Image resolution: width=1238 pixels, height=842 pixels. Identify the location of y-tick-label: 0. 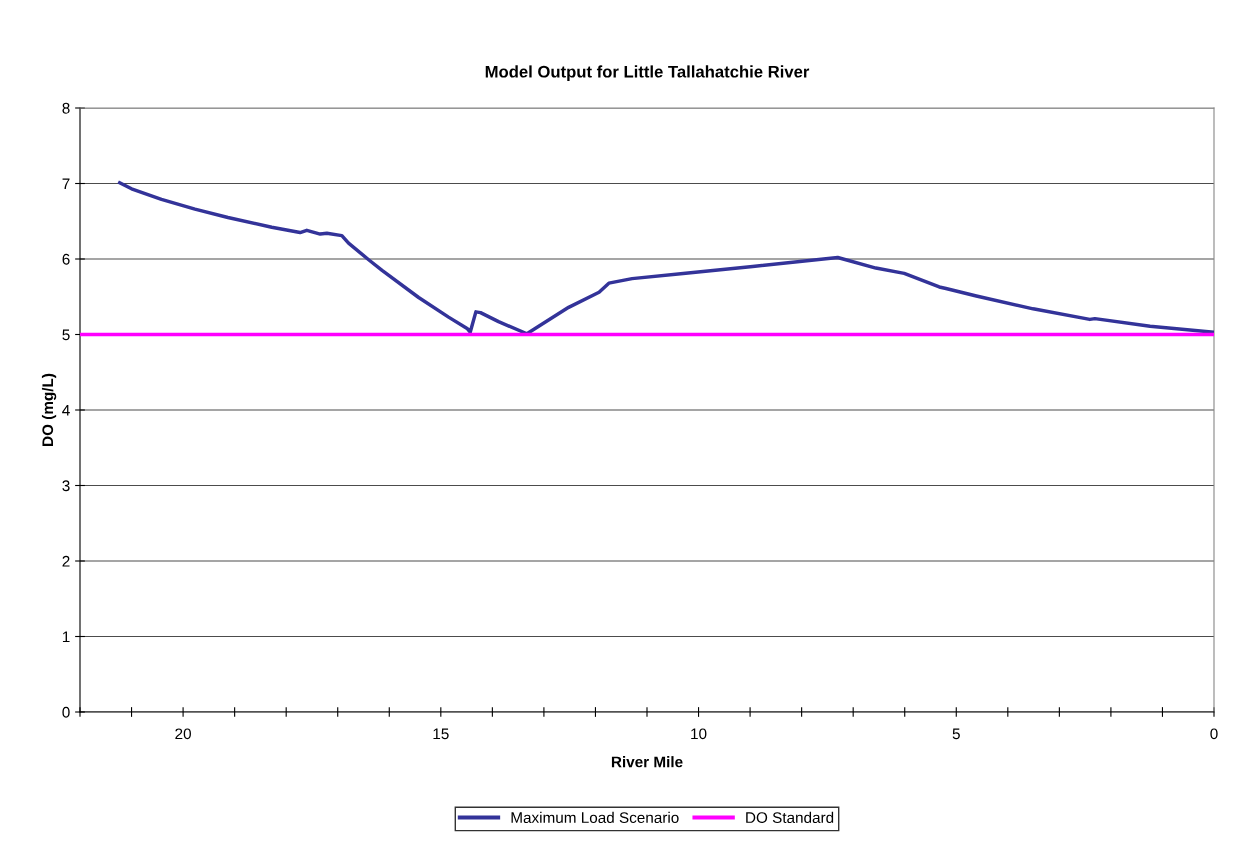
(66, 712).